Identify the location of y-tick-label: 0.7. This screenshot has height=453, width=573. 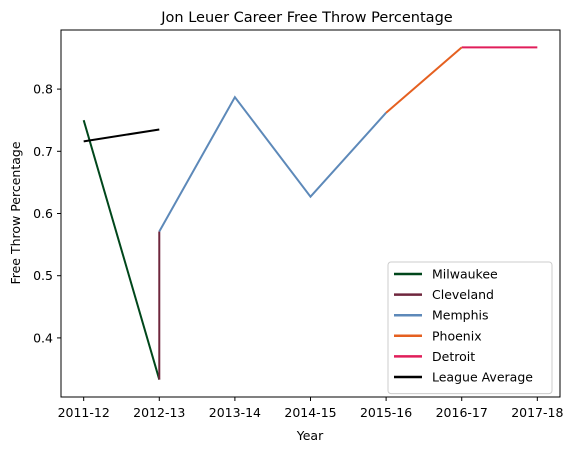
(43, 151).